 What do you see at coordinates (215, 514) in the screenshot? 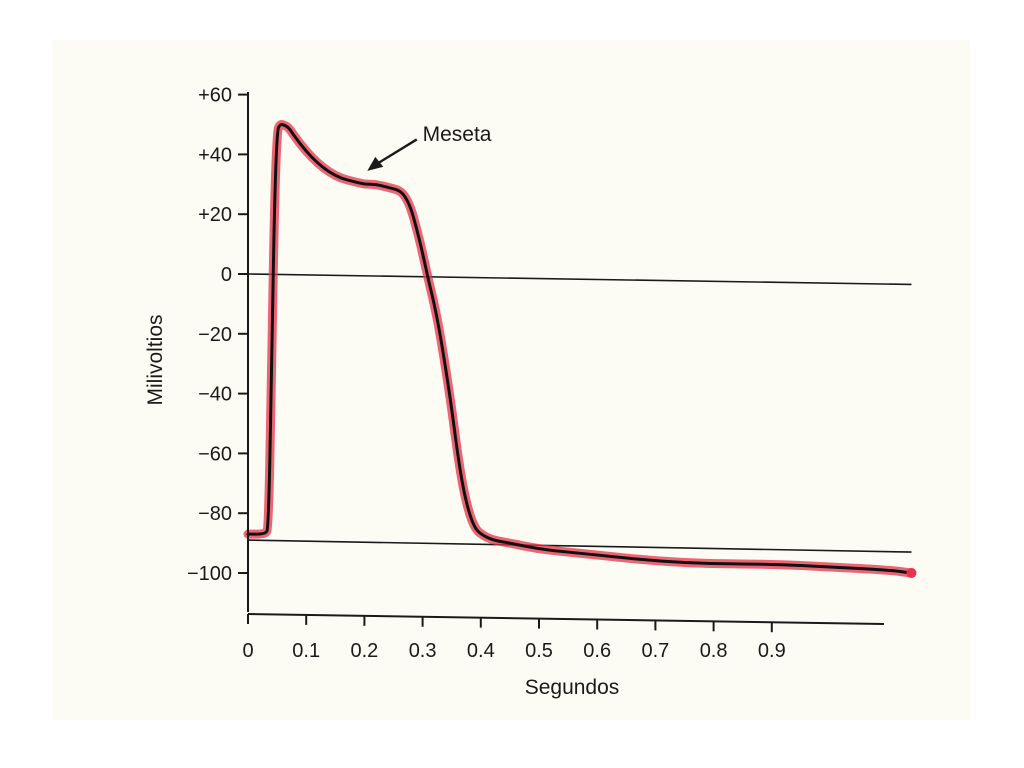
I see `y-tick-label: −80` at bounding box center [215, 514].